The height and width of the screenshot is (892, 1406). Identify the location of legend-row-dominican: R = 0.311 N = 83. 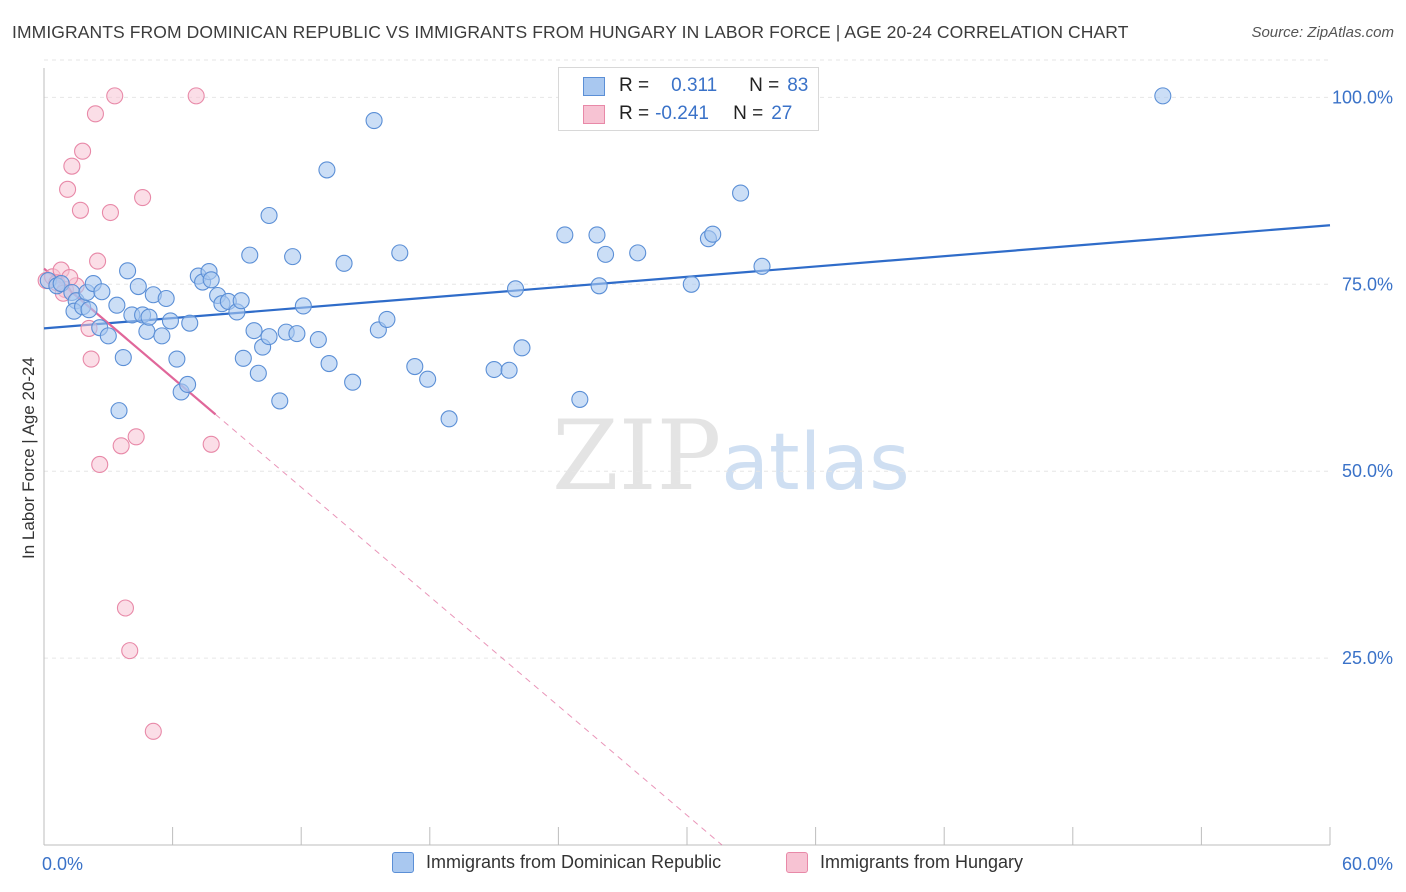
(695, 86).